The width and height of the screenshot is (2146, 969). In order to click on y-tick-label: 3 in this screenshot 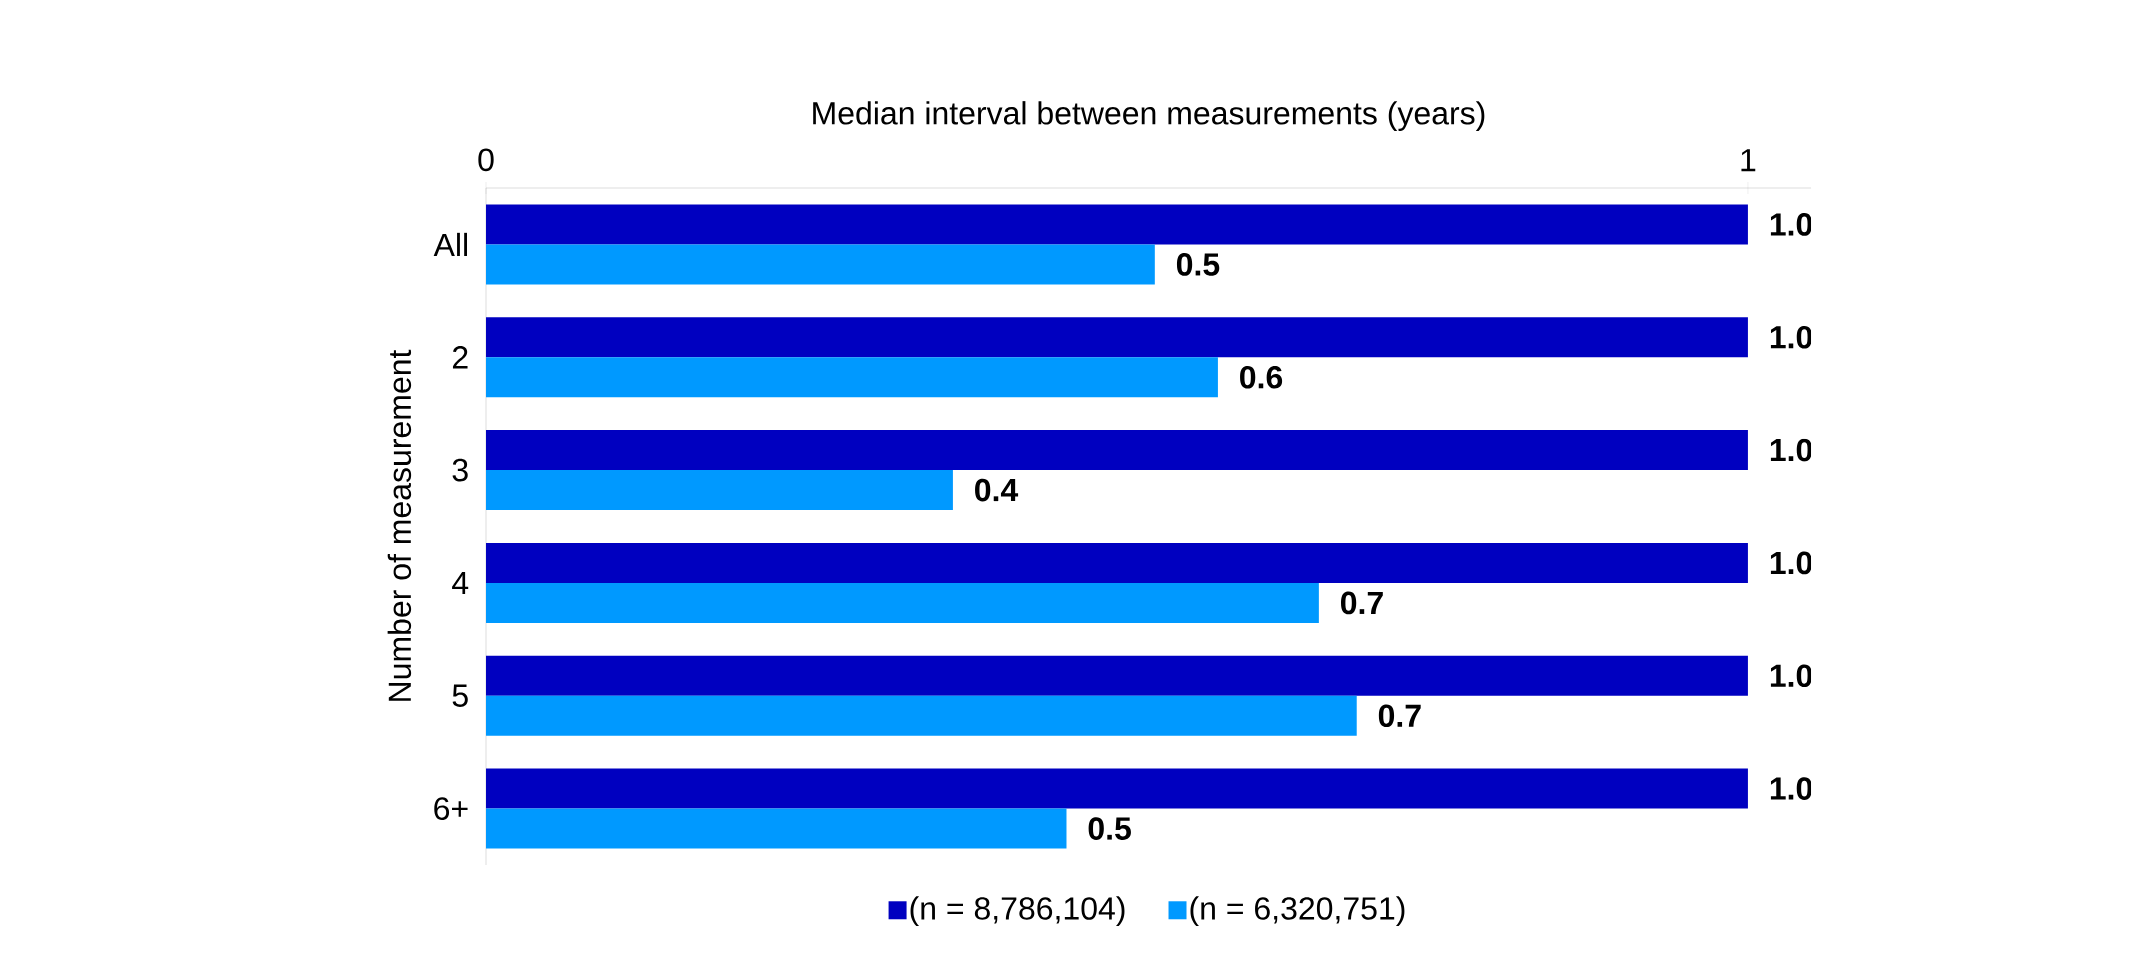, I will do `click(460, 470)`.